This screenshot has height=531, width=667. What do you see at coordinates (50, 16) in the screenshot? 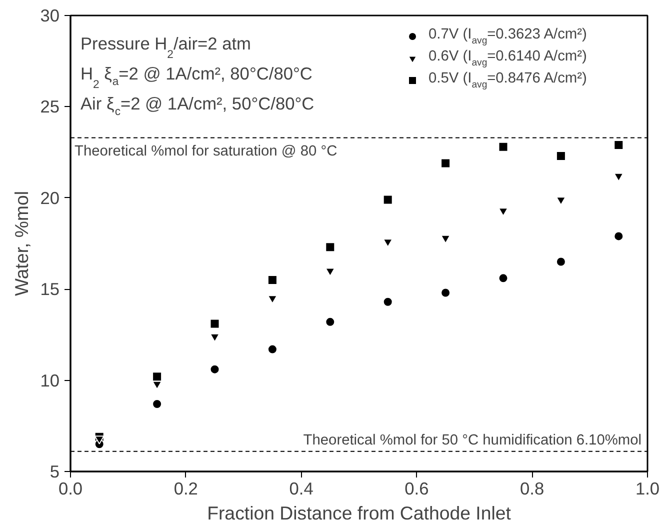
I see `y-tick-label: 30` at bounding box center [50, 16].